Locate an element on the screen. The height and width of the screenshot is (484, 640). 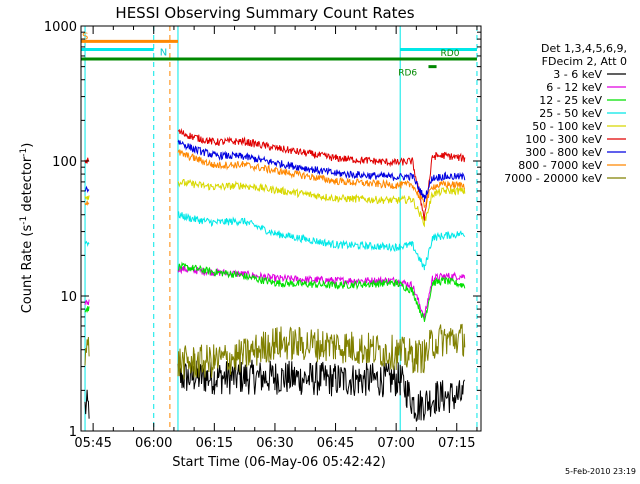
legend-header: FDecim 2, Att 0 is located at coordinates (584, 61).